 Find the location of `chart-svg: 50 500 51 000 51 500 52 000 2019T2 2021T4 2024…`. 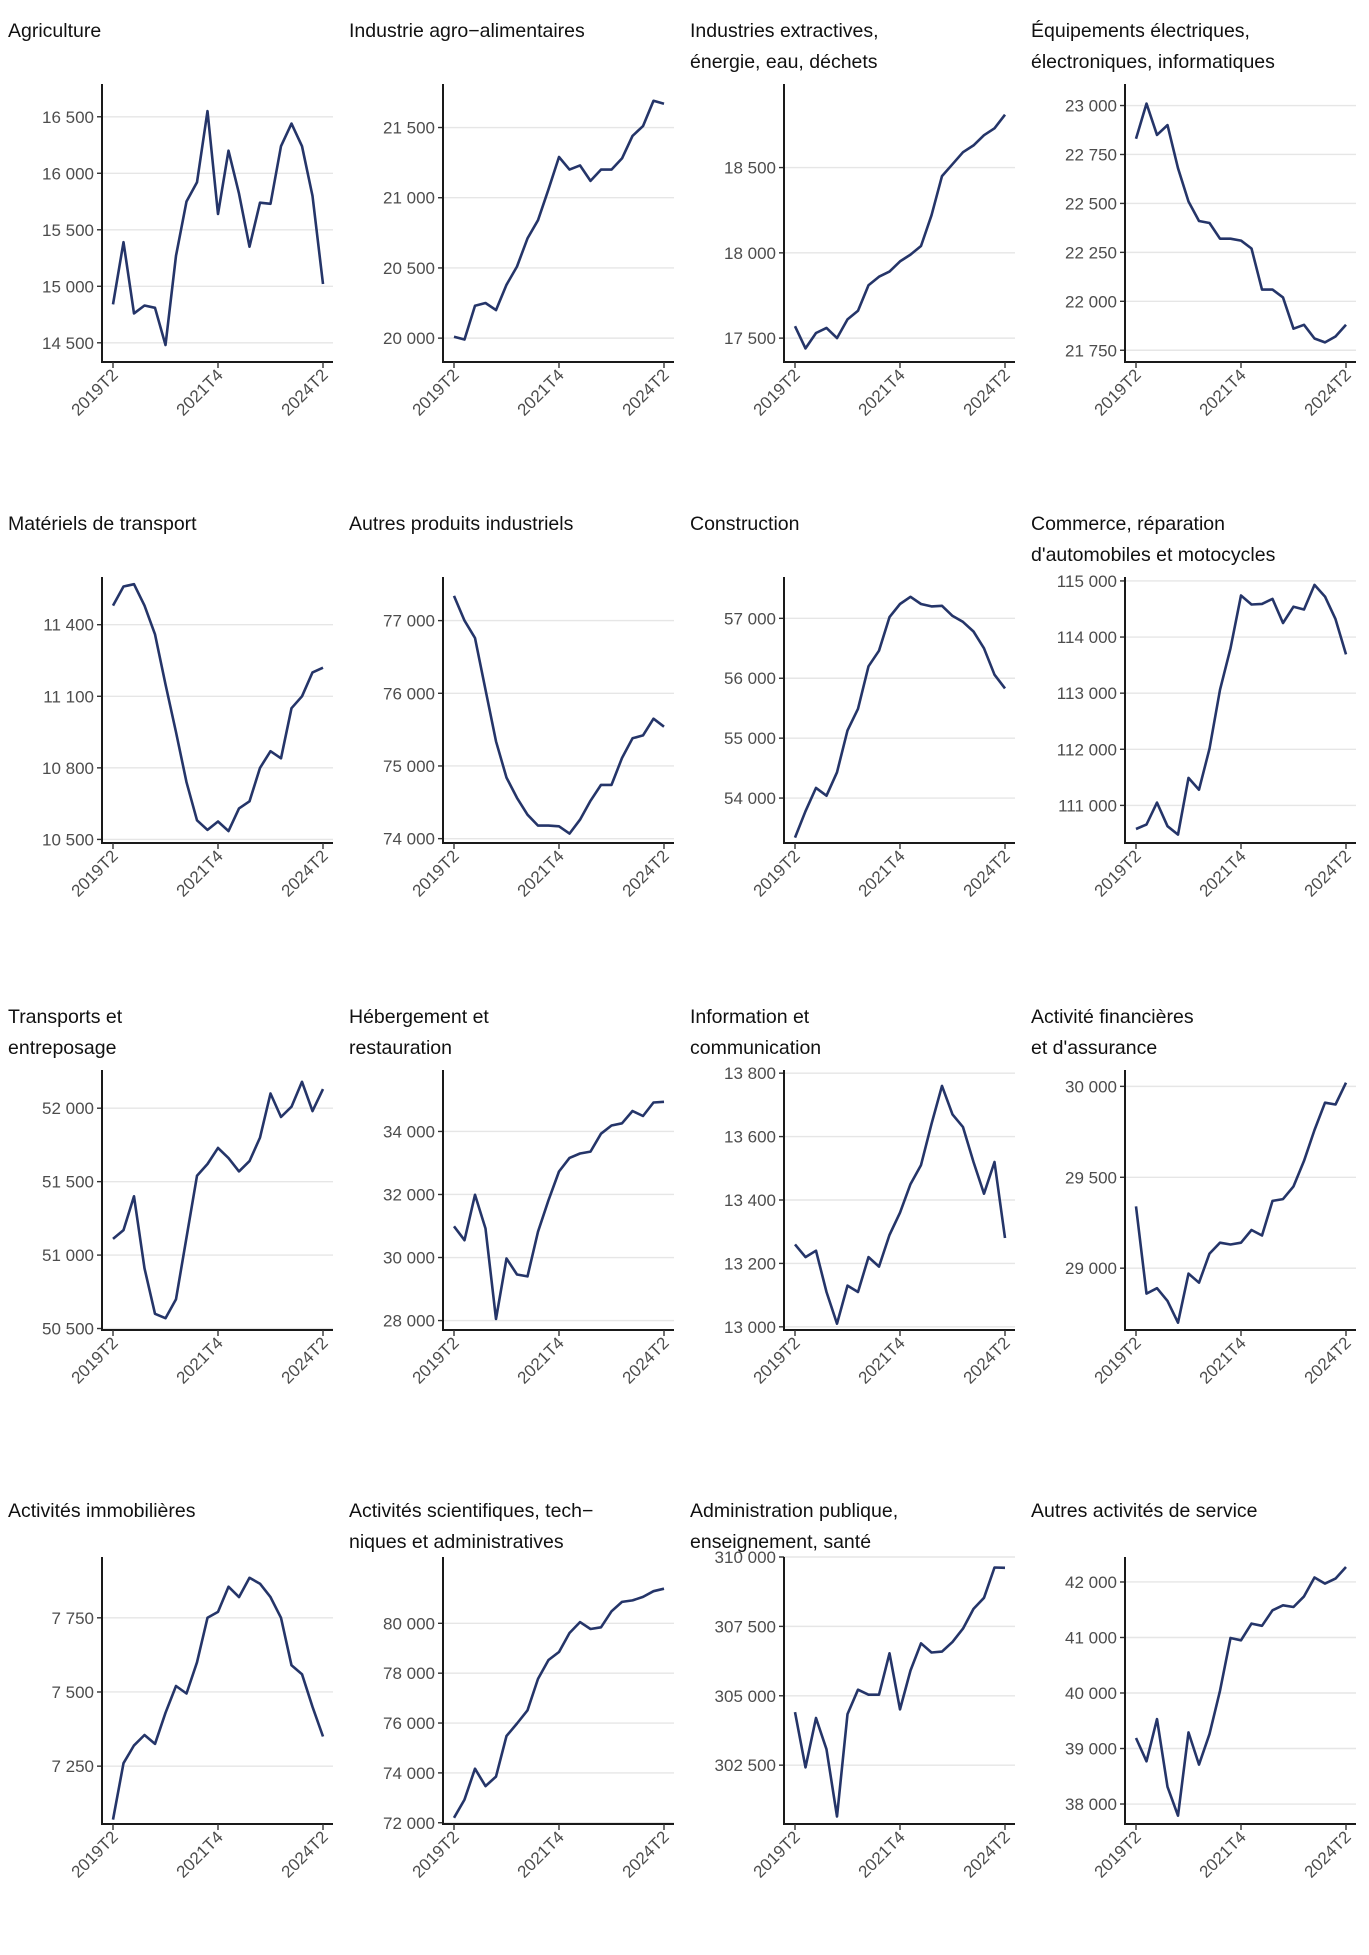

chart-svg: 50 500 51 000 51 500 52 000 2019T2 2021T4 2024… is located at coordinates (187, 1229).